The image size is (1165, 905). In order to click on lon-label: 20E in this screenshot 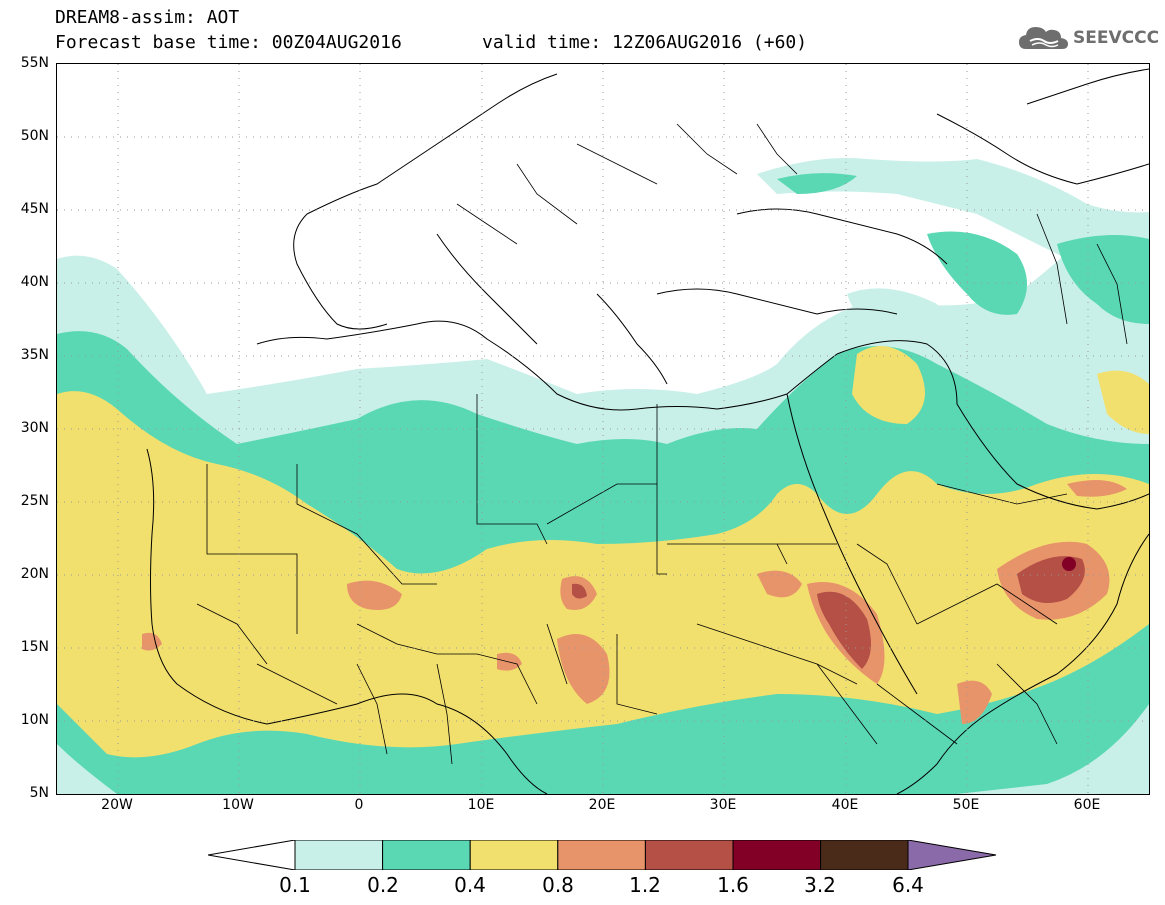, I will do `click(602, 805)`.